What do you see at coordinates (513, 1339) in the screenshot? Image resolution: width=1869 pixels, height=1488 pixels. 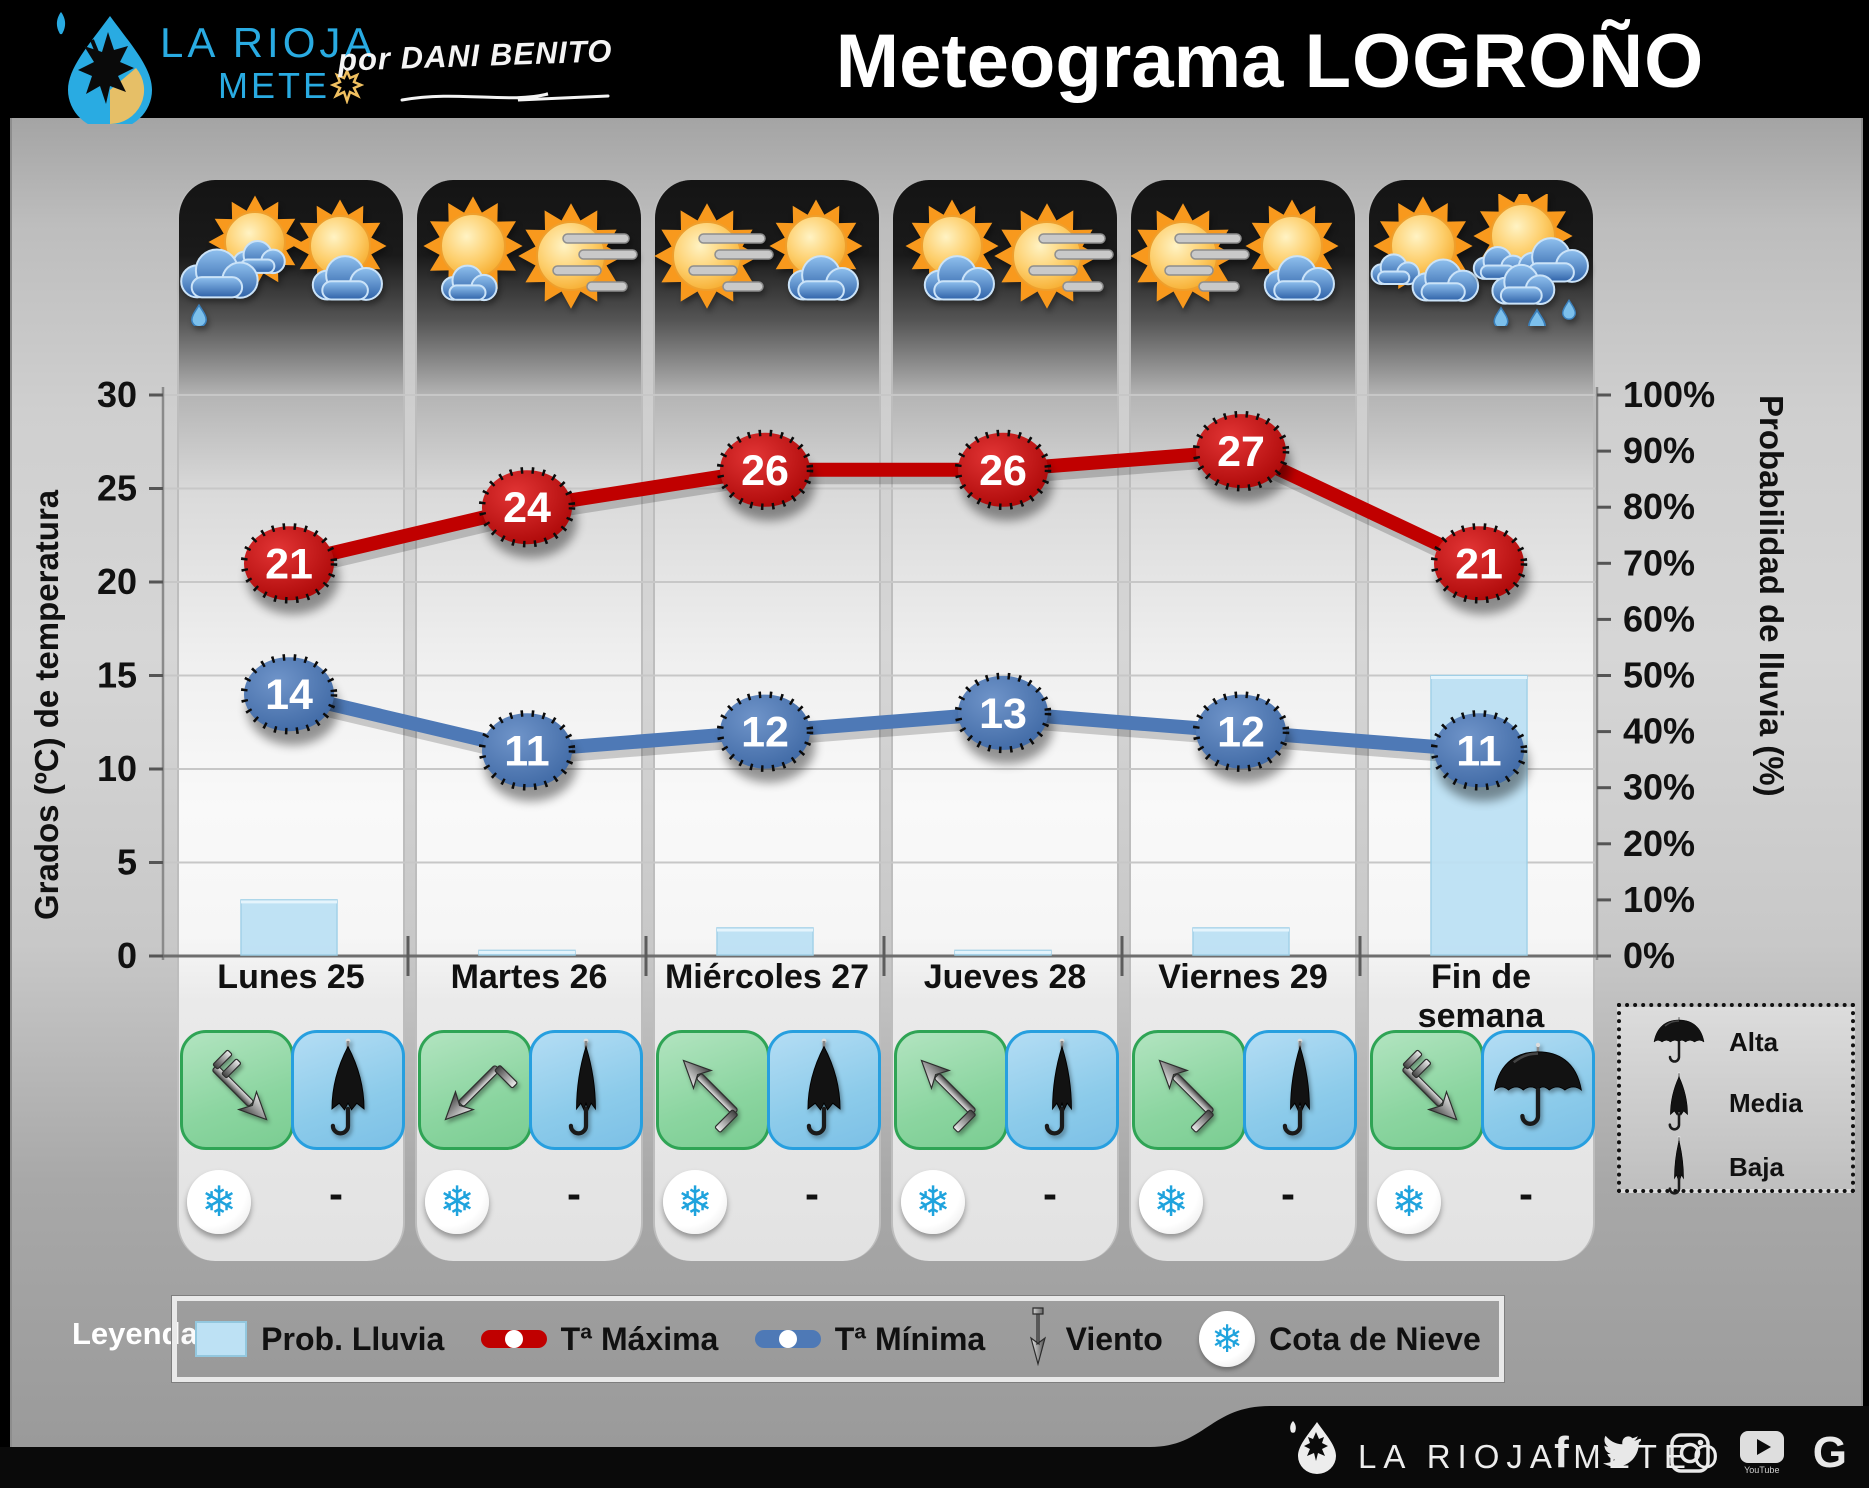 I see `tmax-line-icon` at bounding box center [513, 1339].